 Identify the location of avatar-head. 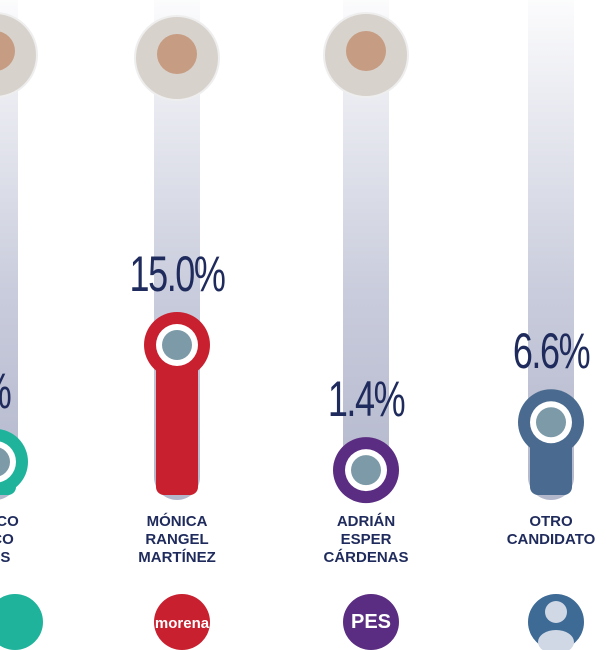
(556, 612).